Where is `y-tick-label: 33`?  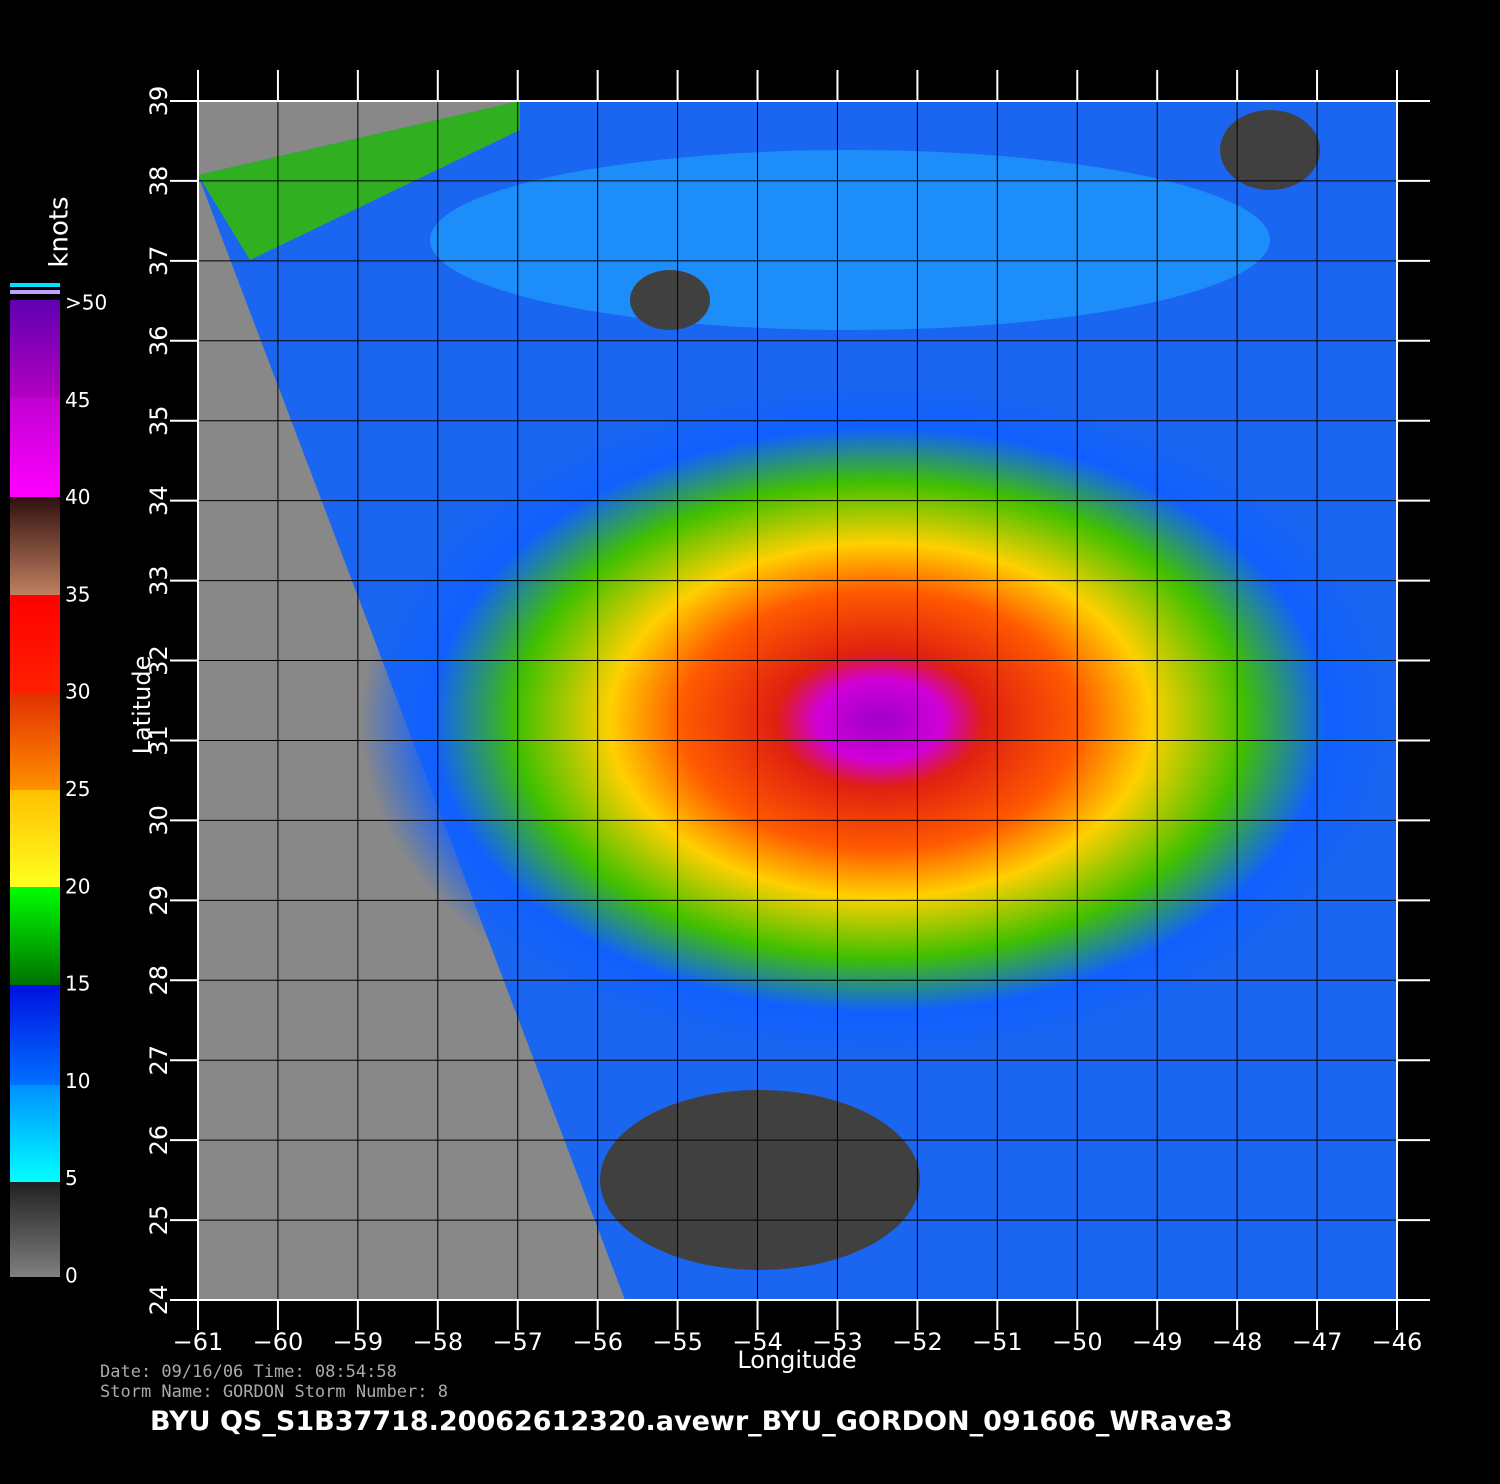
y-tick-label: 33 is located at coordinates (159, 580).